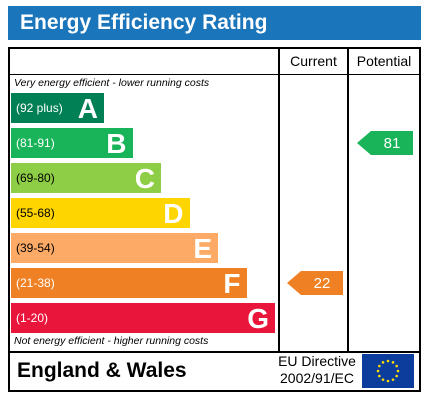 The image size is (428, 401). What do you see at coordinates (100, 213) in the screenshot?
I see `band-d: (55-68) D` at bounding box center [100, 213].